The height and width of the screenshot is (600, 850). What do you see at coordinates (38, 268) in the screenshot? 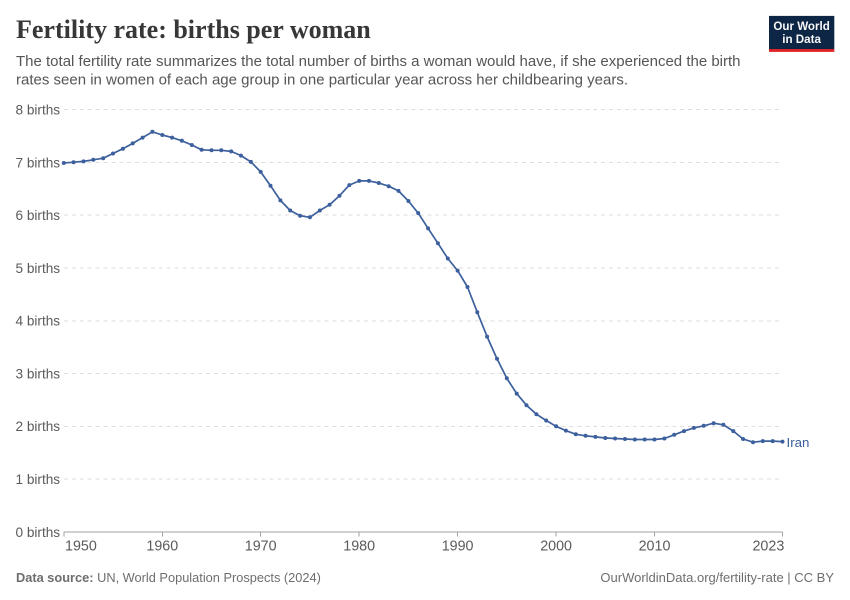
I see `svg-text: 5 births` at bounding box center [38, 268].